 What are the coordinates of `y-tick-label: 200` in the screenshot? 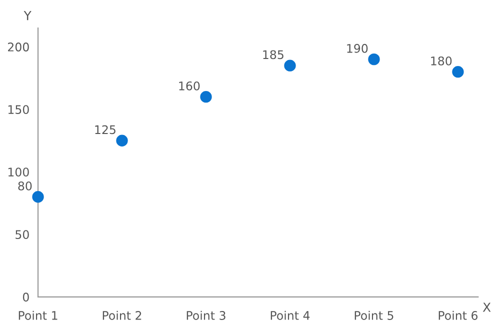 It's located at (18, 47).